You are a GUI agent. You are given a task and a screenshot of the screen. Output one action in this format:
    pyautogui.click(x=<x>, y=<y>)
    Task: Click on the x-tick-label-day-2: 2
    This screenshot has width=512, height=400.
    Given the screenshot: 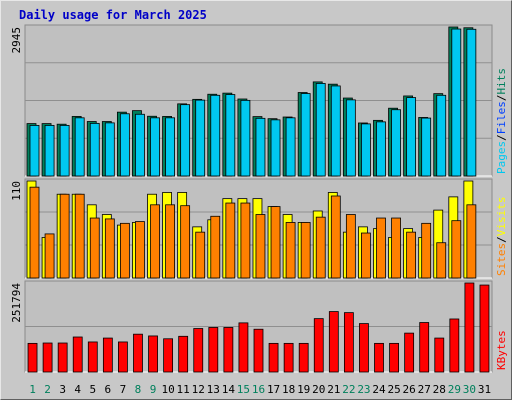 What is the action you would take?
    pyautogui.click(x=47, y=389)
    